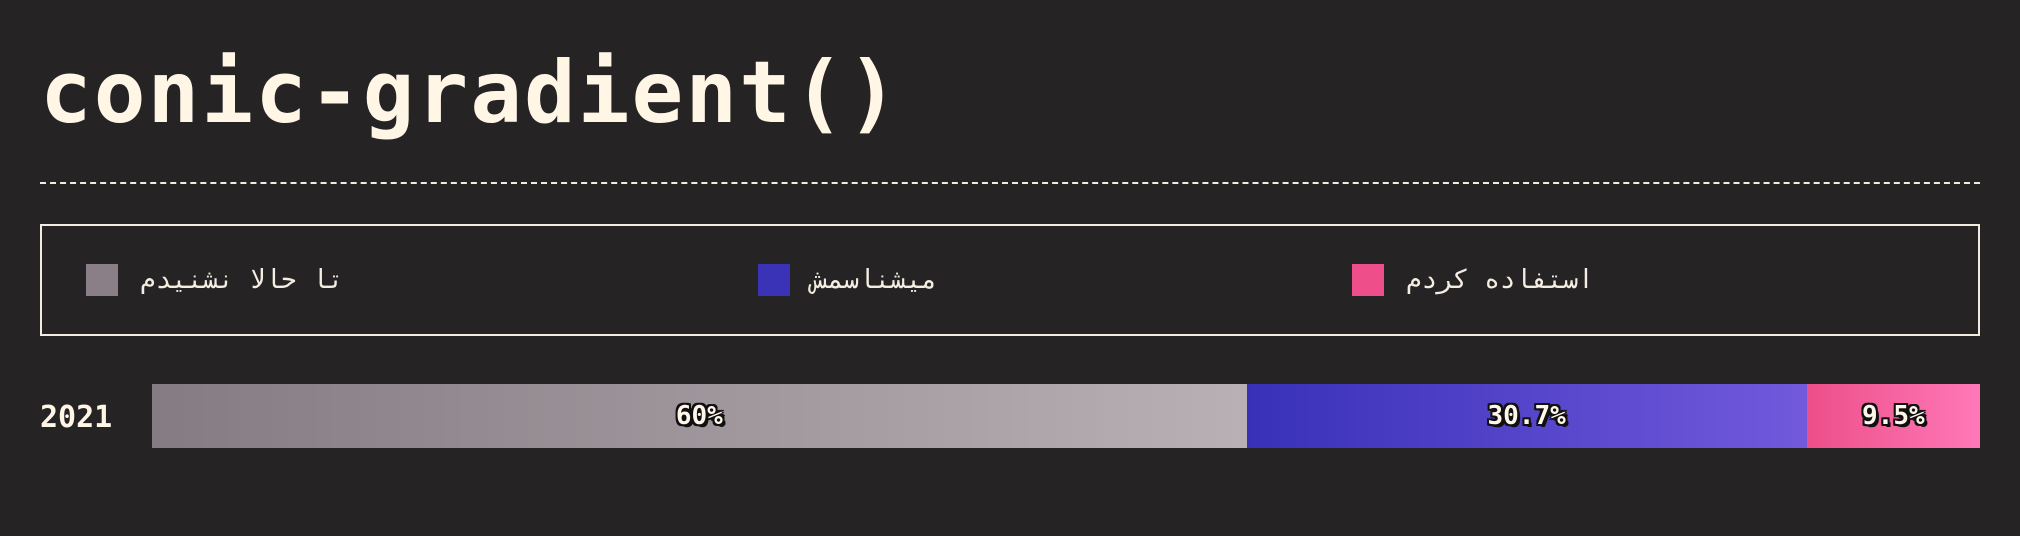  What do you see at coordinates (470, 93) in the screenshot?
I see `chart-title: conic-gradient()` at bounding box center [470, 93].